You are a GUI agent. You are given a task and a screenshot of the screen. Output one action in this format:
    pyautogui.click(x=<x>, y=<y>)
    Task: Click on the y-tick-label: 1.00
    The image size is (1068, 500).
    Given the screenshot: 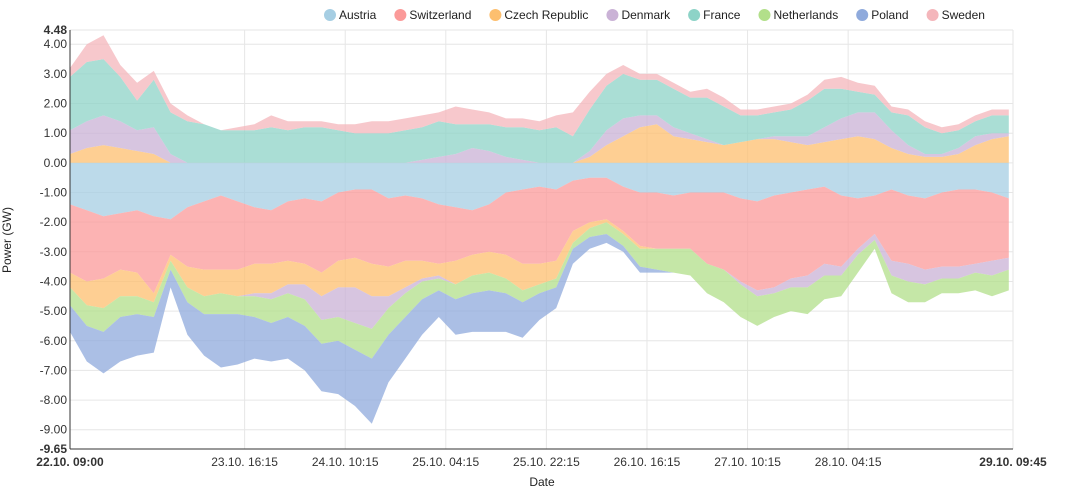 What is the action you would take?
    pyautogui.click(x=56, y=133)
    